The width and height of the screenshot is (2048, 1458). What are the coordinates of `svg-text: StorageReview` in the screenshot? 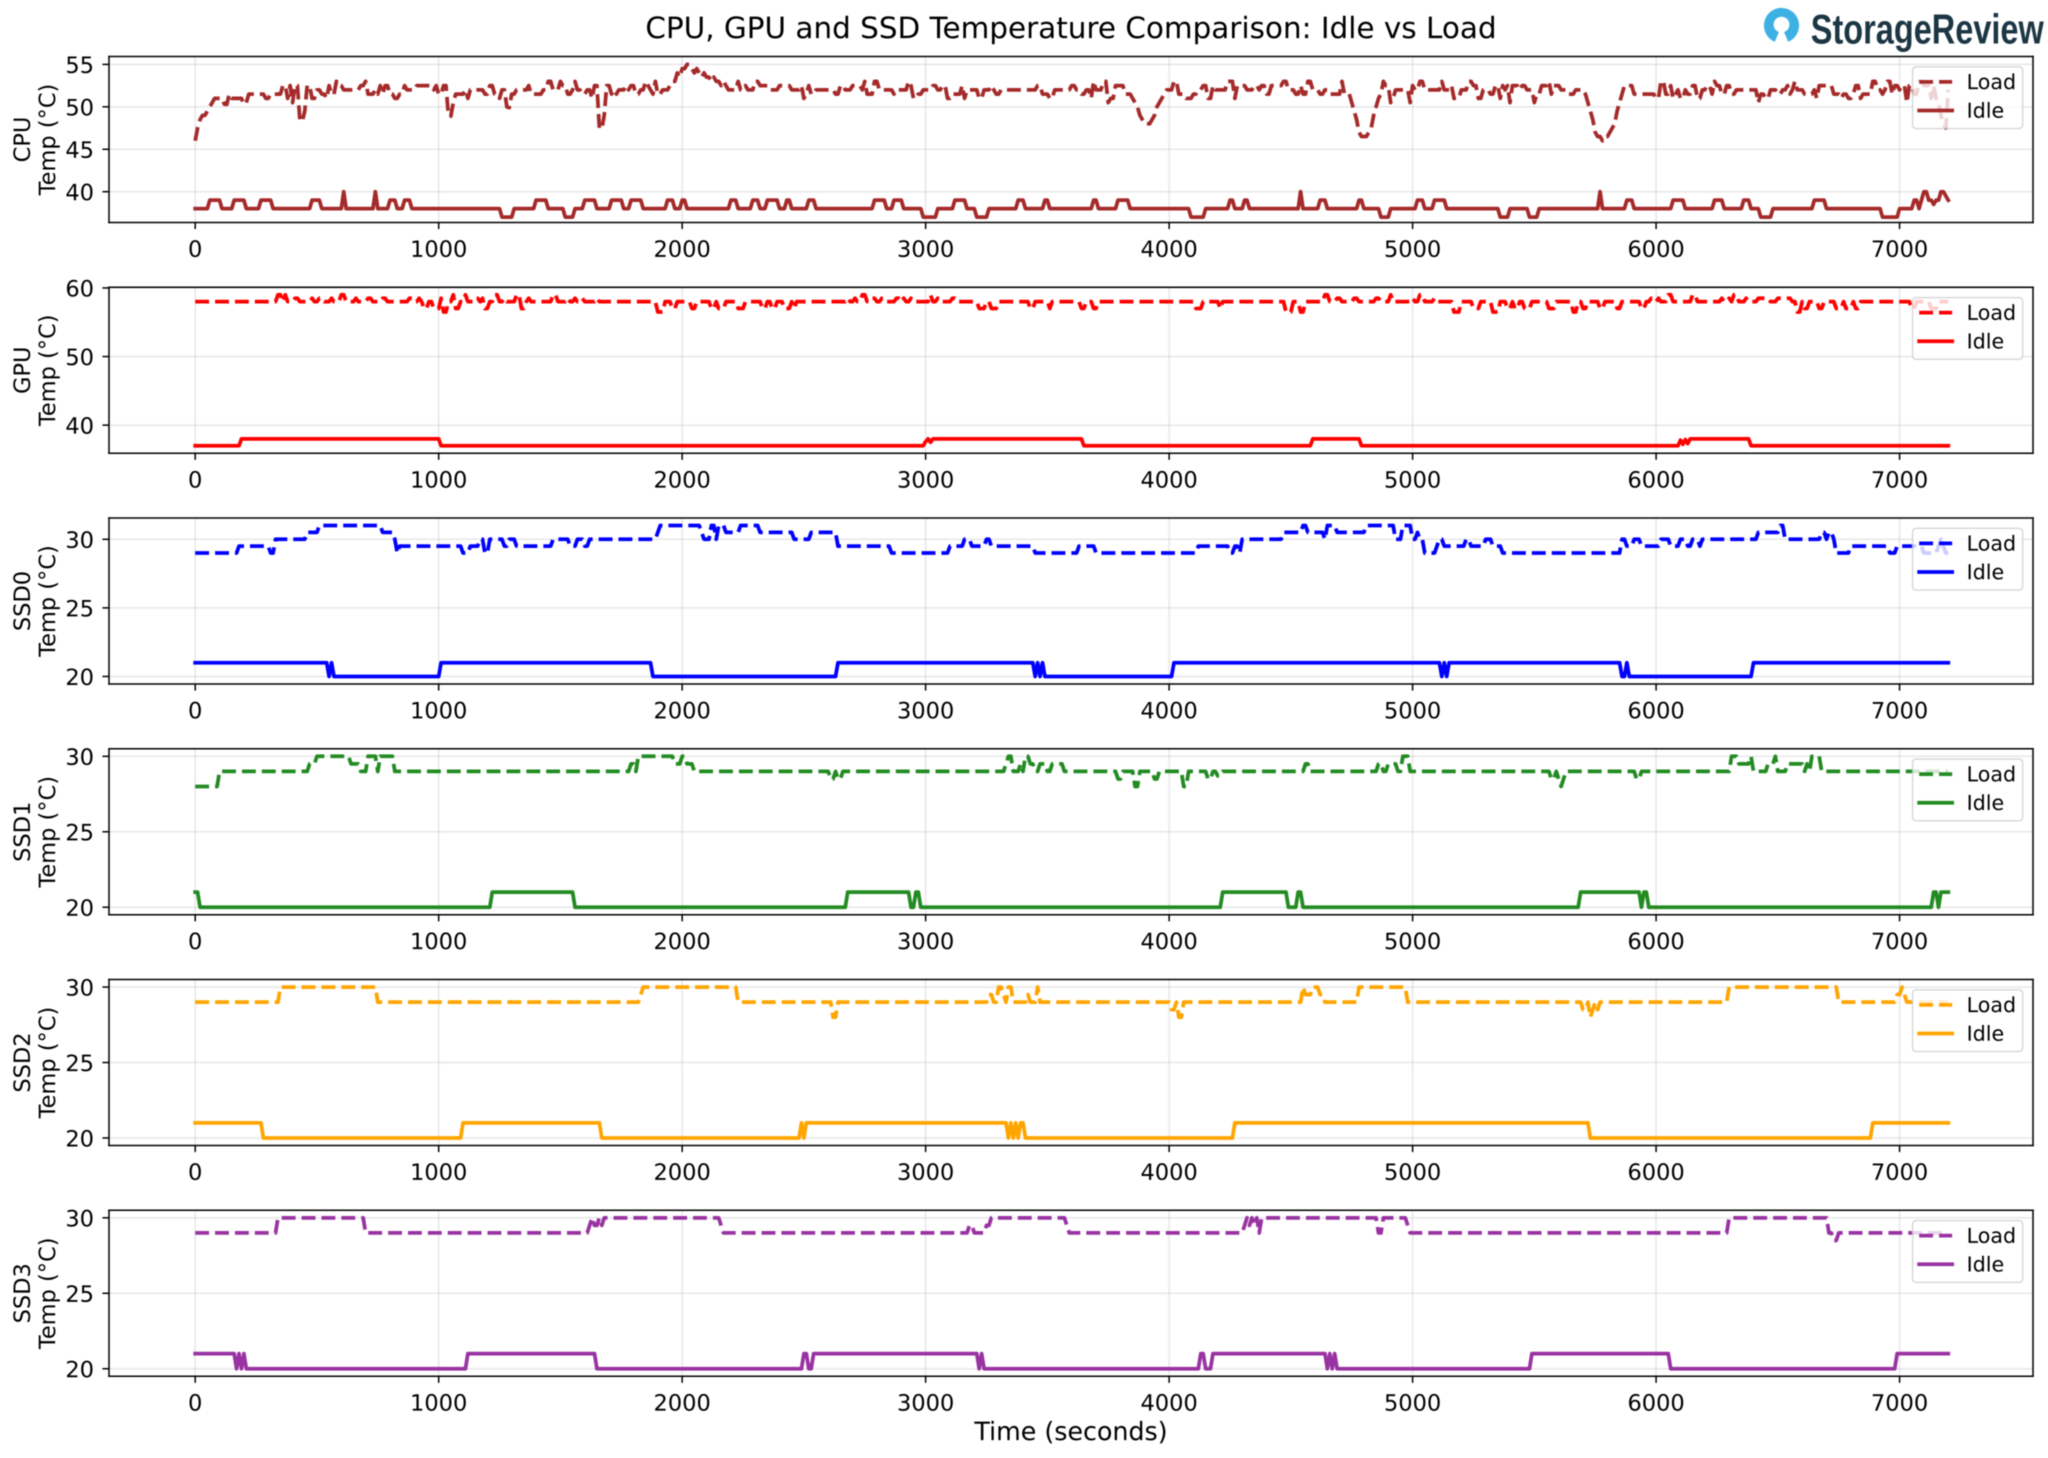 It's located at (1928, 29).